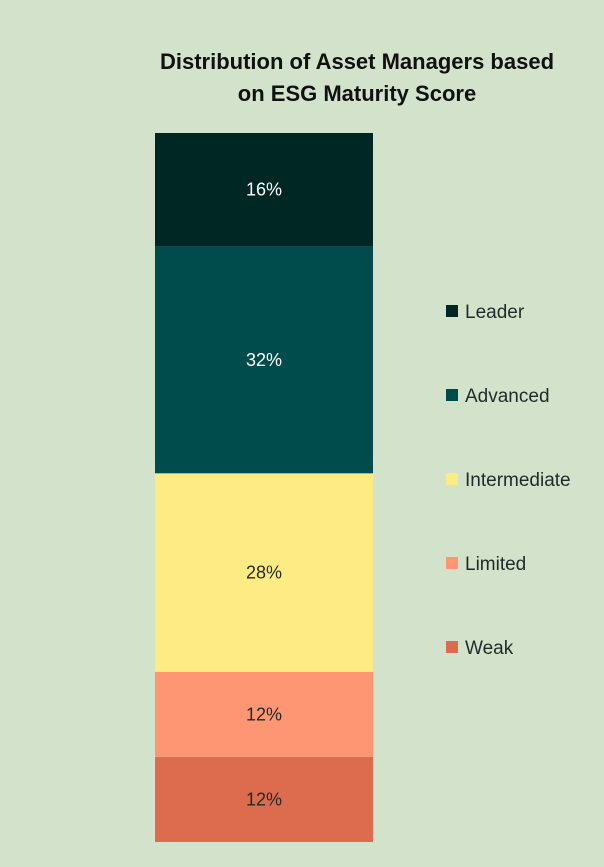 This screenshot has height=867, width=604. What do you see at coordinates (452, 563) in the screenshot?
I see `legend-swatch-limited` at bounding box center [452, 563].